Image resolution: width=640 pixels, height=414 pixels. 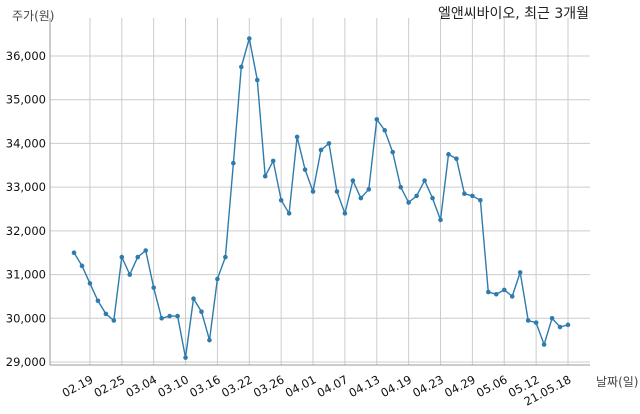 What do you see at coordinates (33, 16) in the screenshot?
I see `y-axis-title: 주가(원)` at bounding box center [33, 16].